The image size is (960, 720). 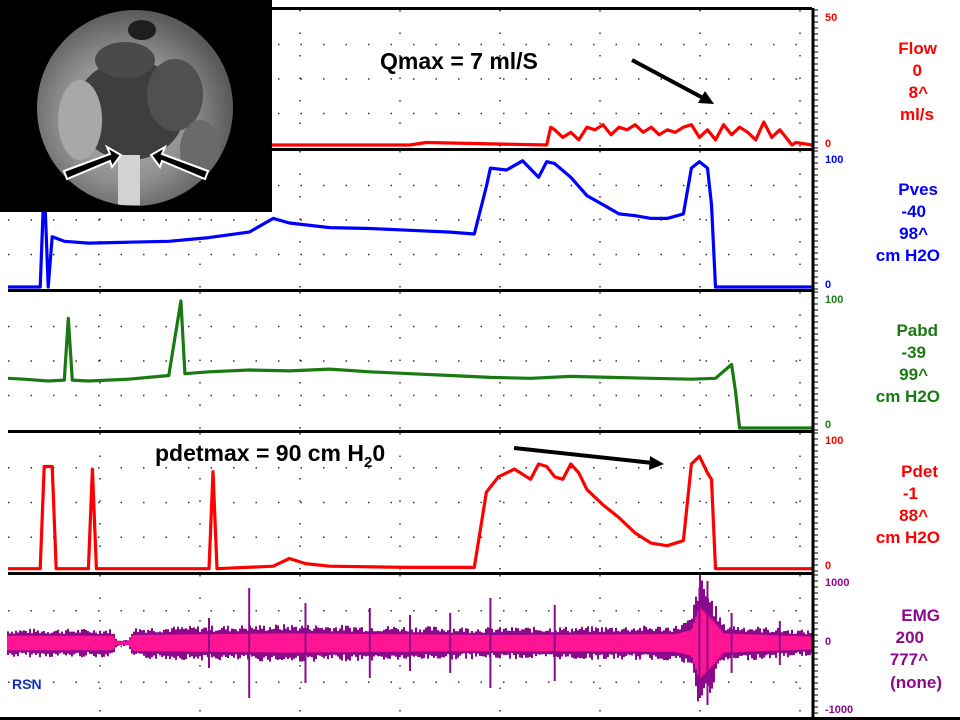 What do you see at coordinates (828, 144) in the screenshot?
I see `flow-scale-bottom: 0` at bounding box center [828, 144].